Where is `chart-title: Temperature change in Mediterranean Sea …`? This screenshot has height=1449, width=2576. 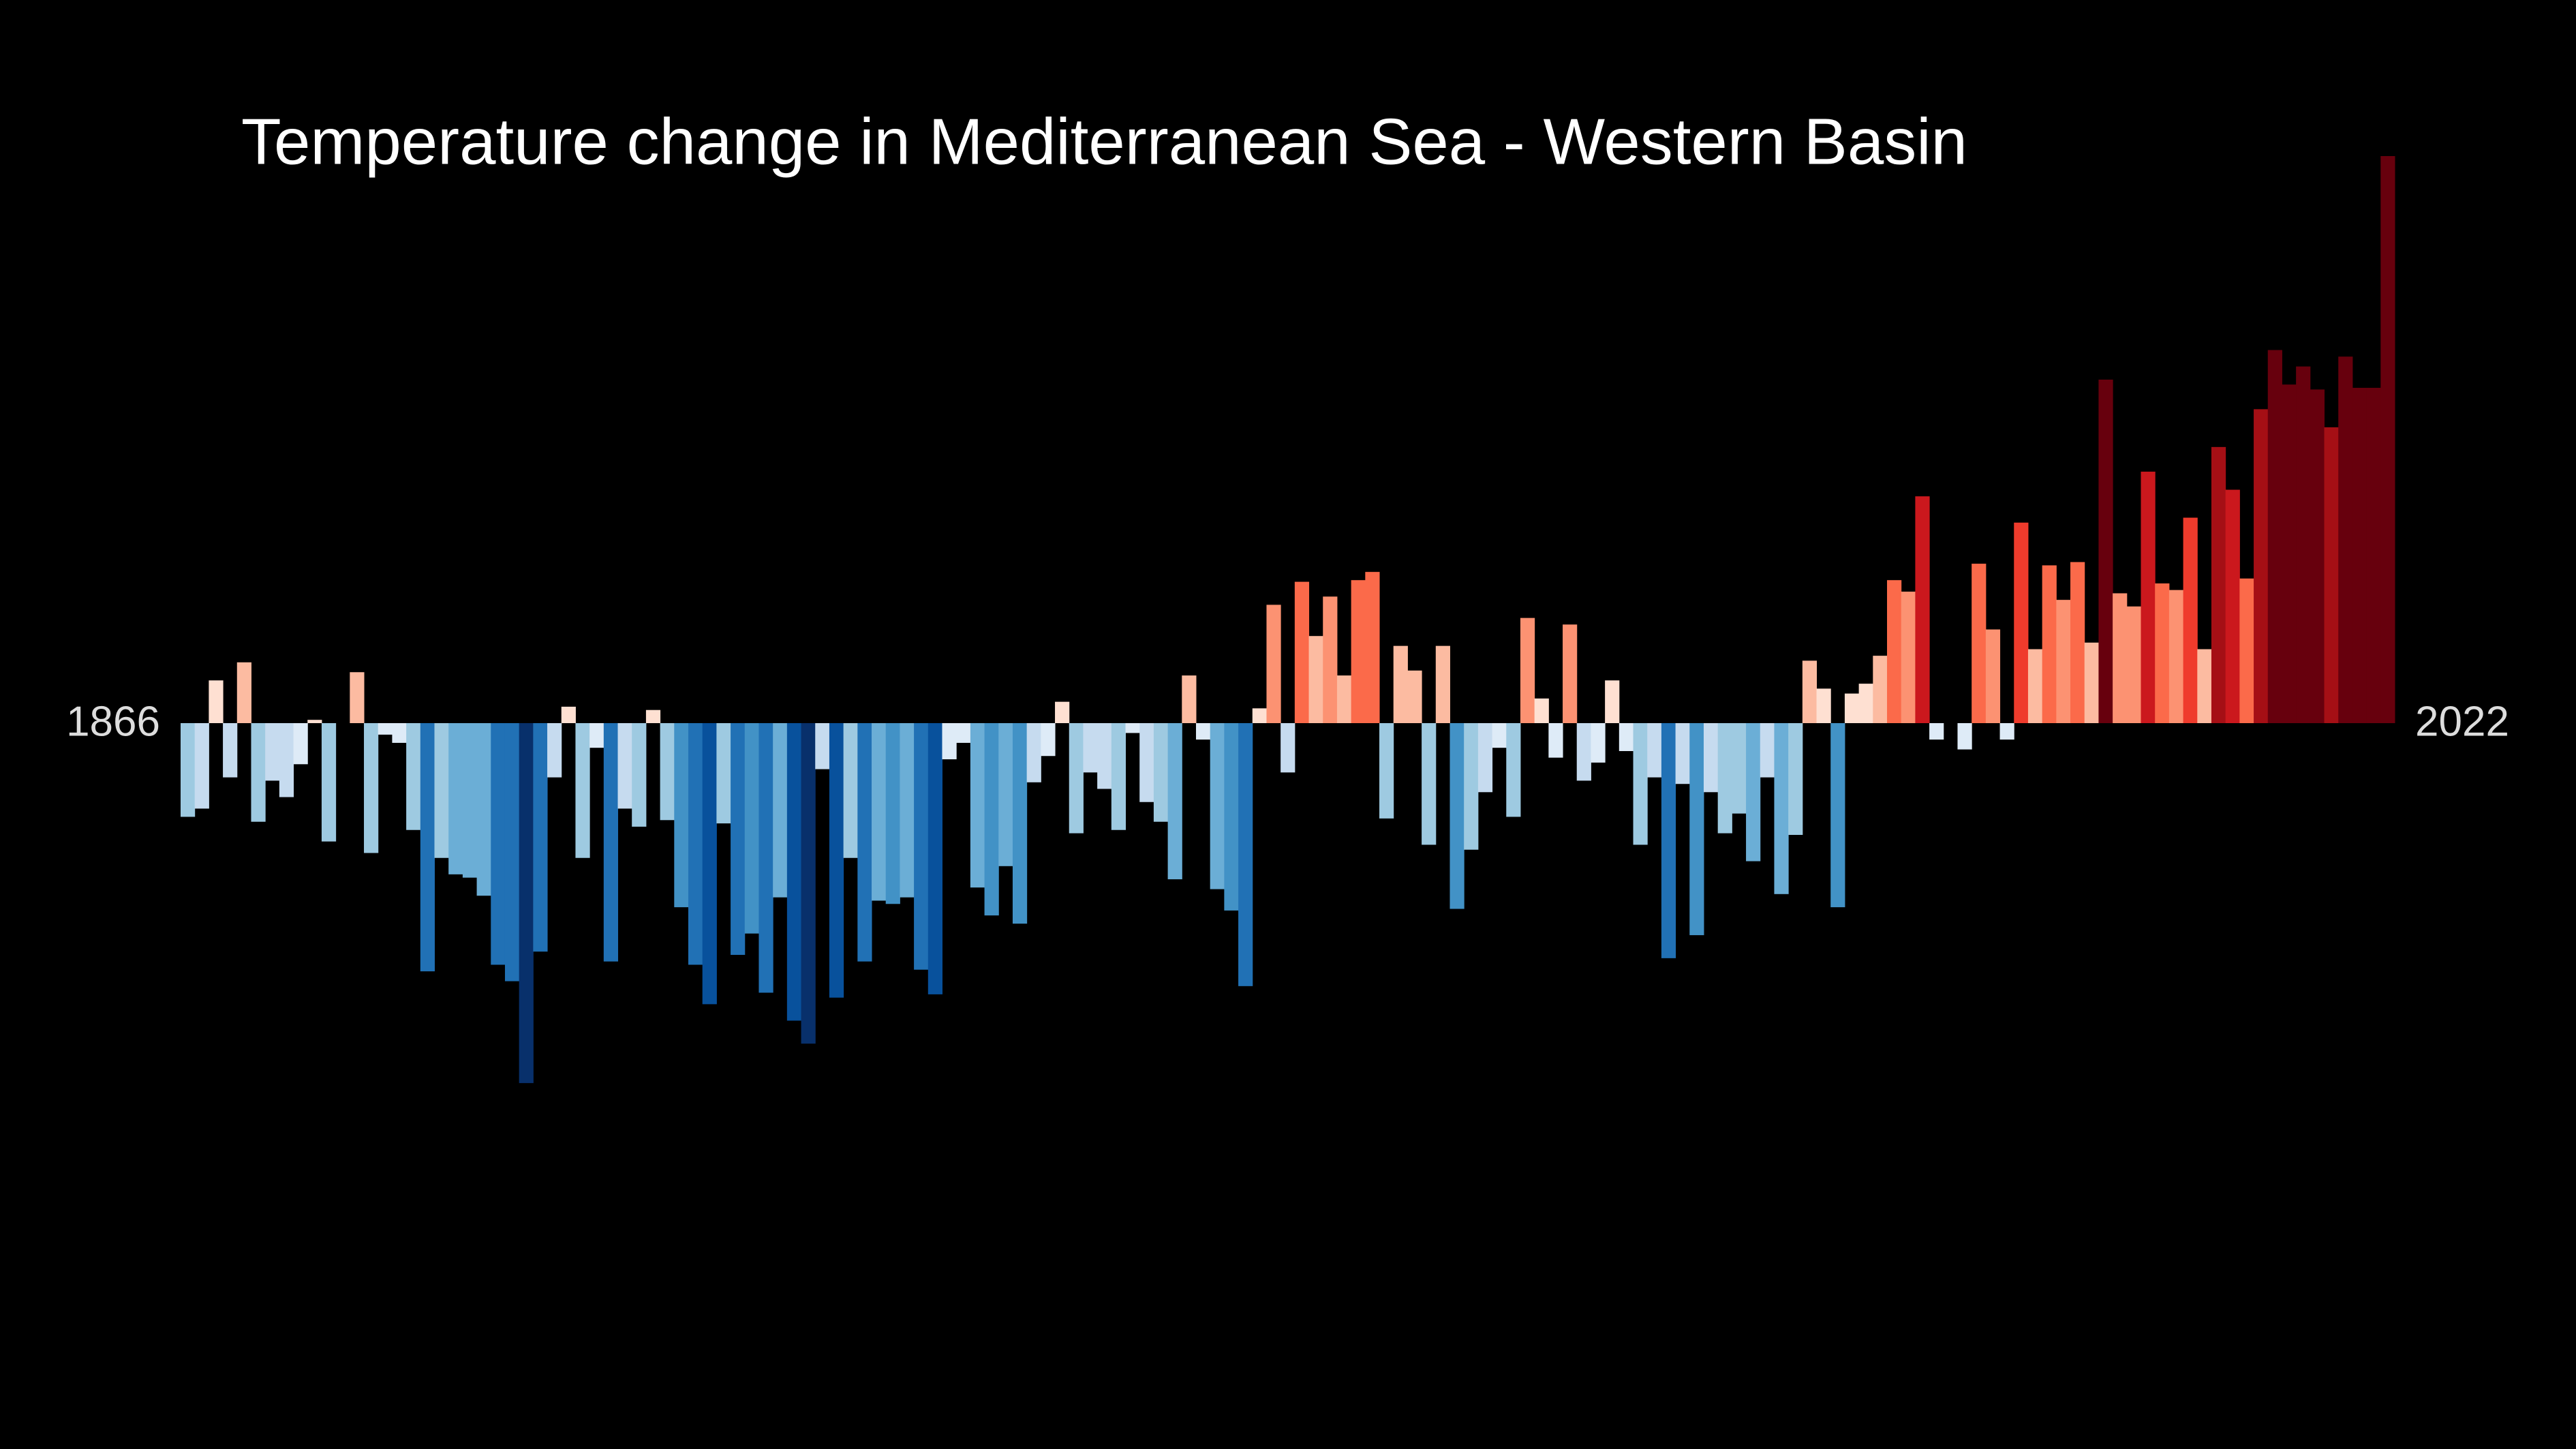
chart-title: Temperature change in Mediterranean Sea … is located at coordinates (1104, 141).